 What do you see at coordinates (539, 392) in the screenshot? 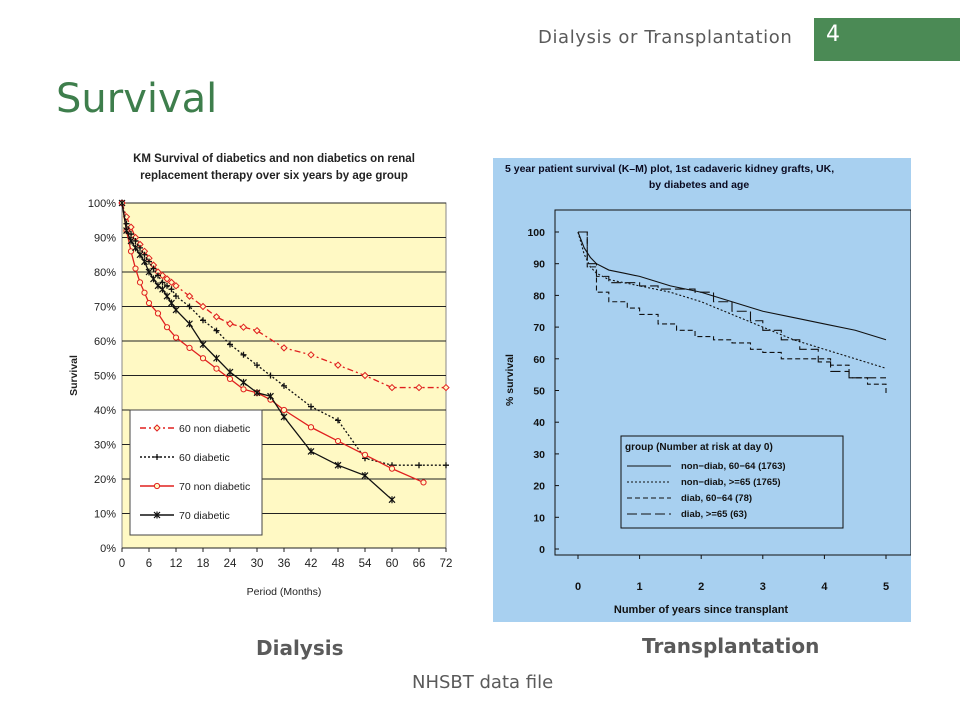
I see `y-tick-label: 50` at bounding box center [539, 392].